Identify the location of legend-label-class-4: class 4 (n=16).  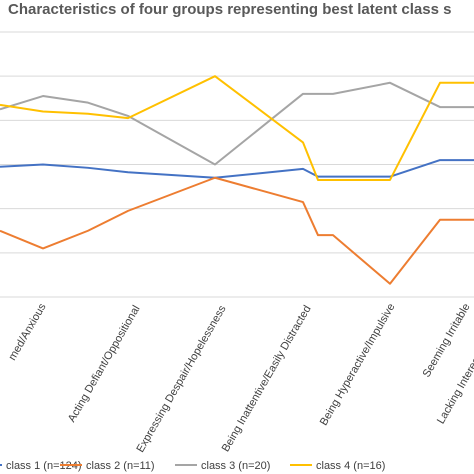
(350, 466).